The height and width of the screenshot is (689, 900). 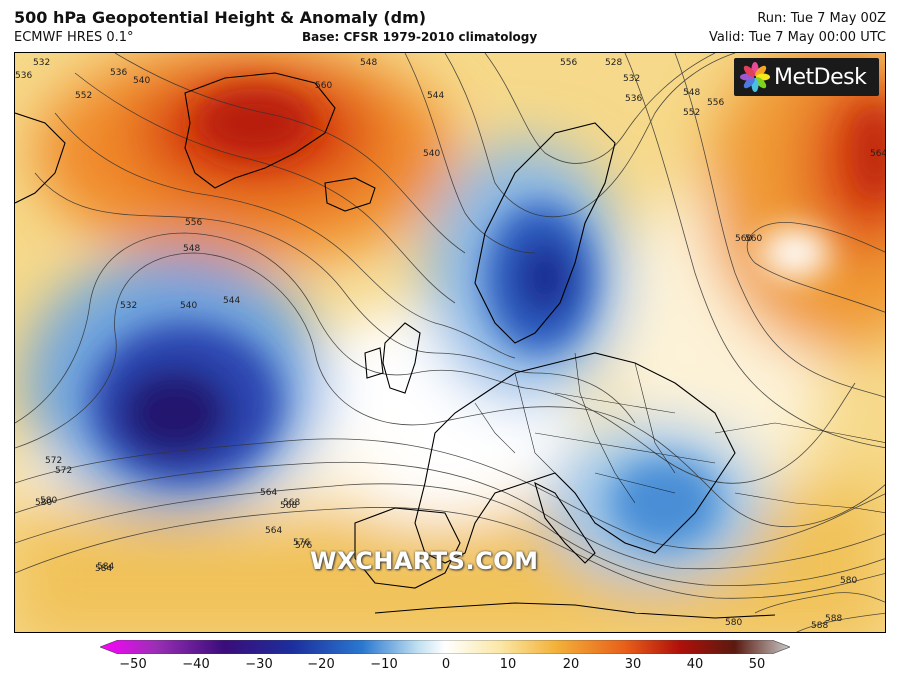 What do you see at coordinates (565, 522) in the screenshot?
I see `italy-coast` at bounding box center [565, 522].